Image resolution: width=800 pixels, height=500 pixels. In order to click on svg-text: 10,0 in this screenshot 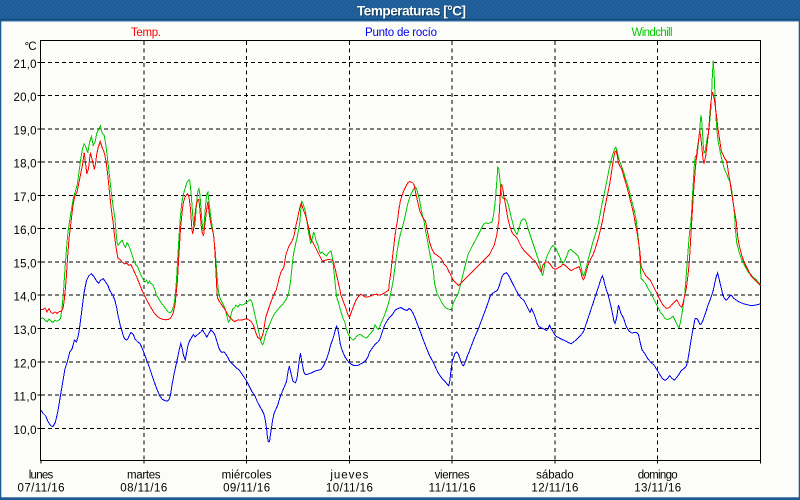, I will do `click(25, 431)`.